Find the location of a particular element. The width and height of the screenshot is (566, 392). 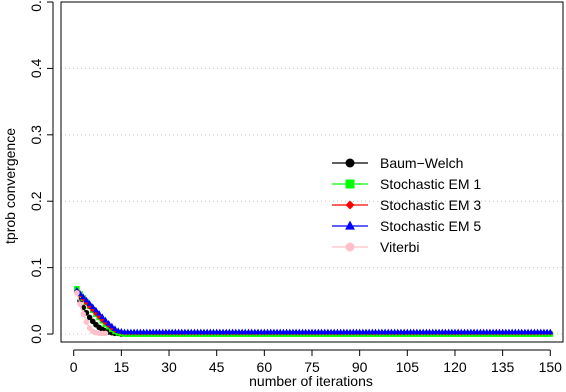

legend-label: Baum−Welch is located at coordinates (421, 163).